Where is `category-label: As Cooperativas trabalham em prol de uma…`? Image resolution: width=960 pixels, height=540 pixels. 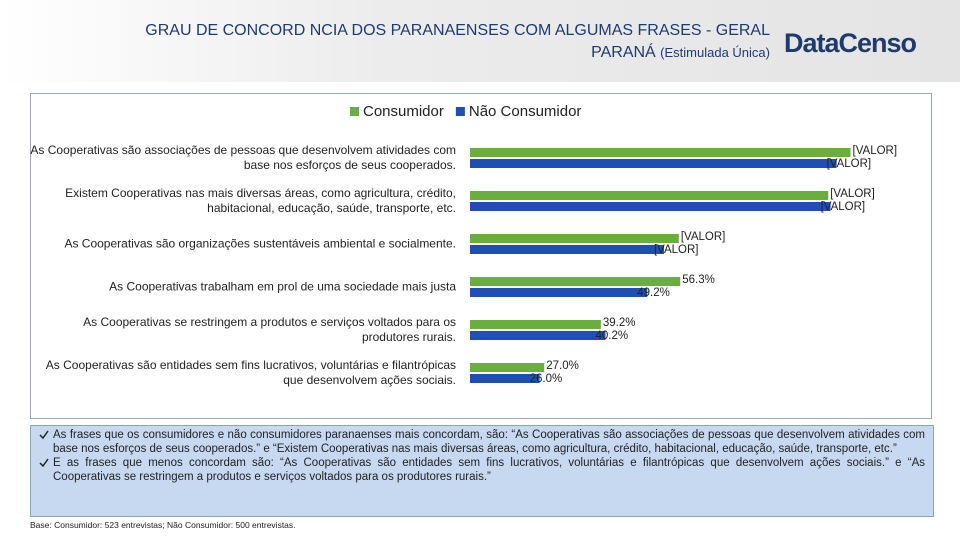
category-label: As Cooperativas trabalham em prol de uma… is located at coordinates (282, 286).